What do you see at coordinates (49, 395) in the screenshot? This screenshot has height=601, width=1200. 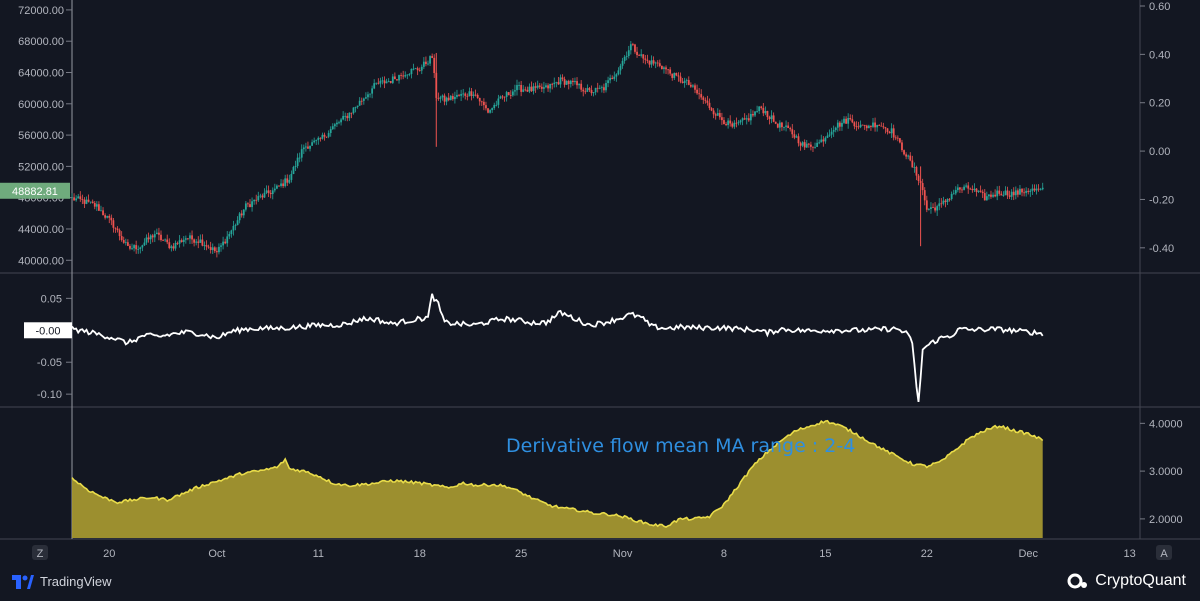 I see `flow-tick-label: -0.10` at bounding box center [49, 395].